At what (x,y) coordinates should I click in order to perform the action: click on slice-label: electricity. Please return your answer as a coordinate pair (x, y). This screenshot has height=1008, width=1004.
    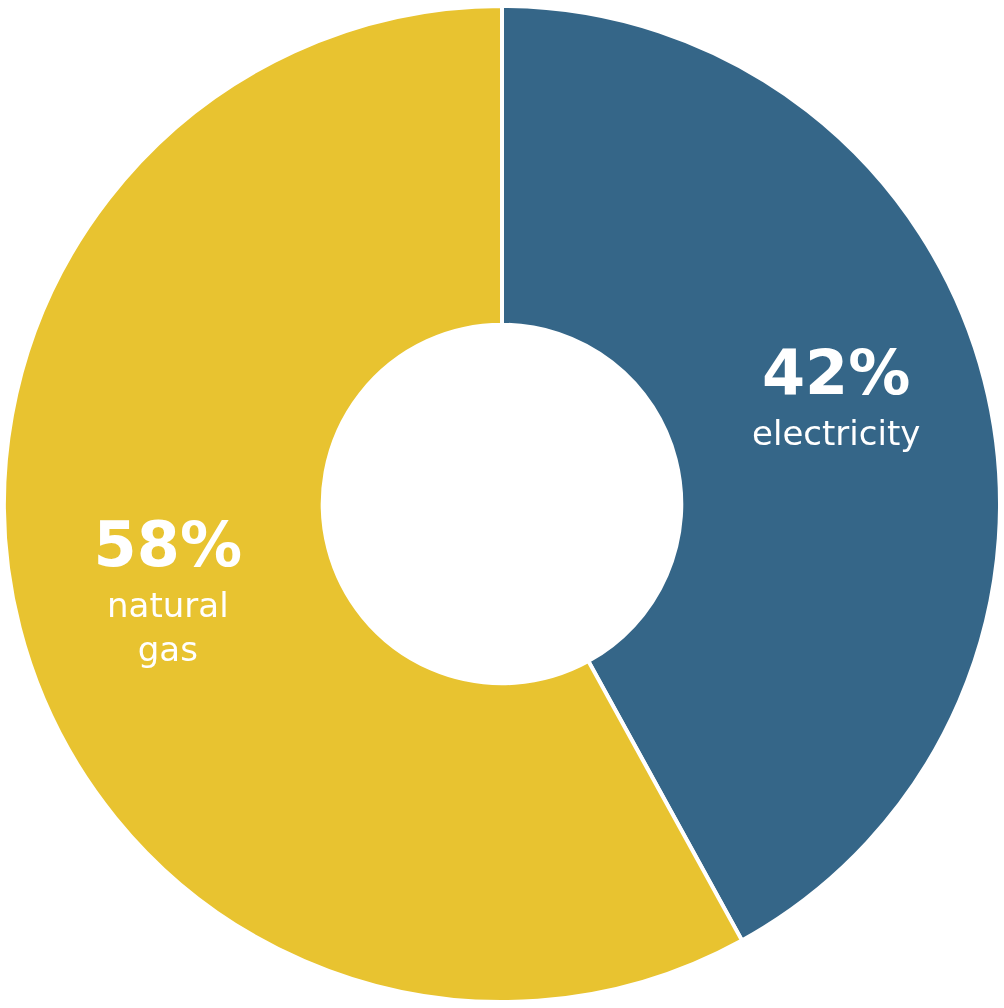
    Looking at the image, I should click on (836, 433).